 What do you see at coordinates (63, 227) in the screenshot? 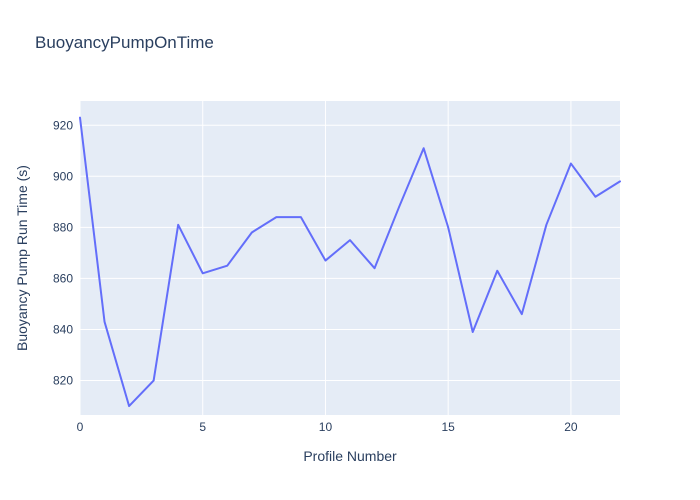
I see `y-tick-label: 880` at bounding box center [63, 227].